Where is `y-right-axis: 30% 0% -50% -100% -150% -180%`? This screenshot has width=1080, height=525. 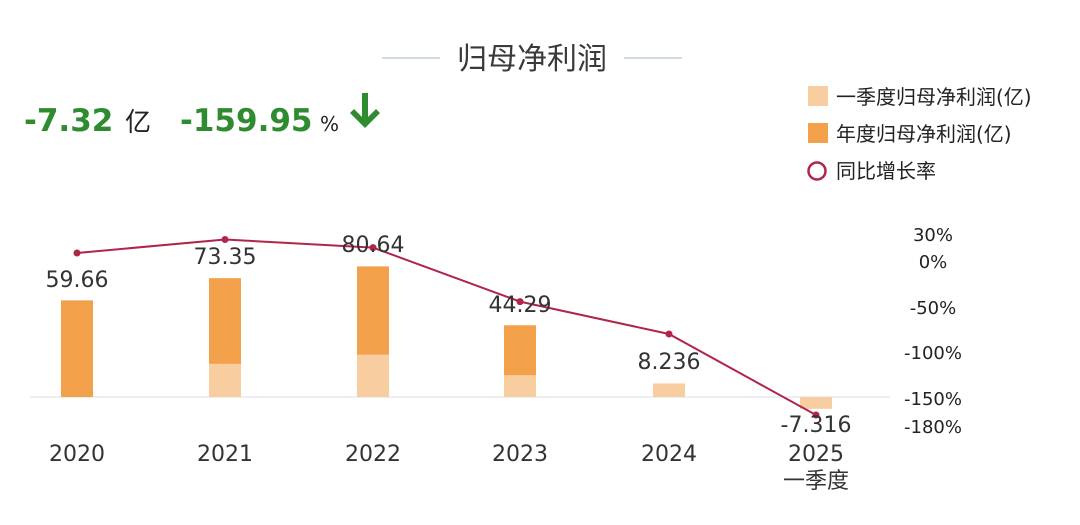 y-right-axis: 30% 0% -50% -100% -150% -180% is located at coordinates (933, 331).